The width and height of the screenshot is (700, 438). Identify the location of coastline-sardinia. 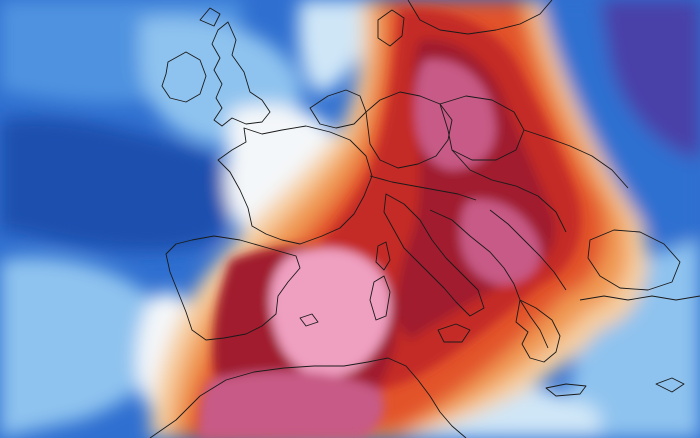
(380, 298).